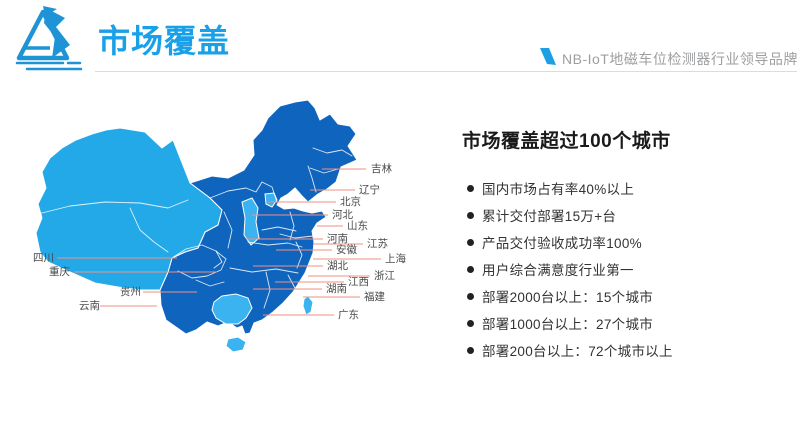 The image size is (800, 444). I want to click on company-logo-icon, so click(49, 38).